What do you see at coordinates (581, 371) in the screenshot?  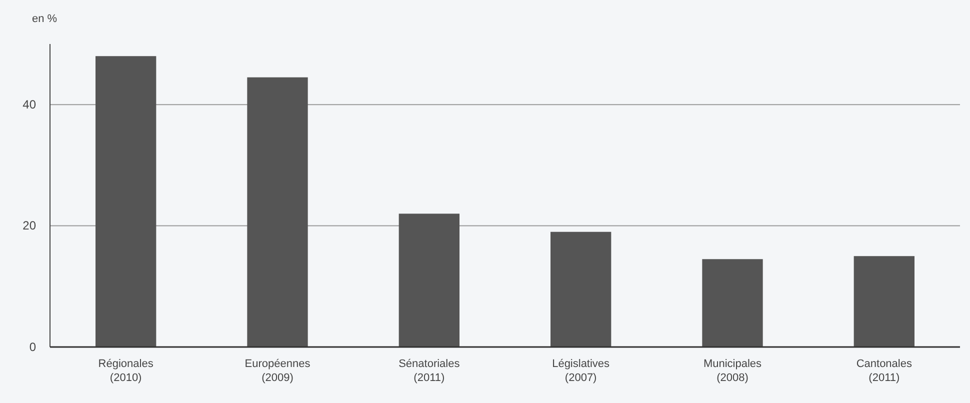 I see `x-tick-label: Législatives (2007)` at bounding box center [581, 371].